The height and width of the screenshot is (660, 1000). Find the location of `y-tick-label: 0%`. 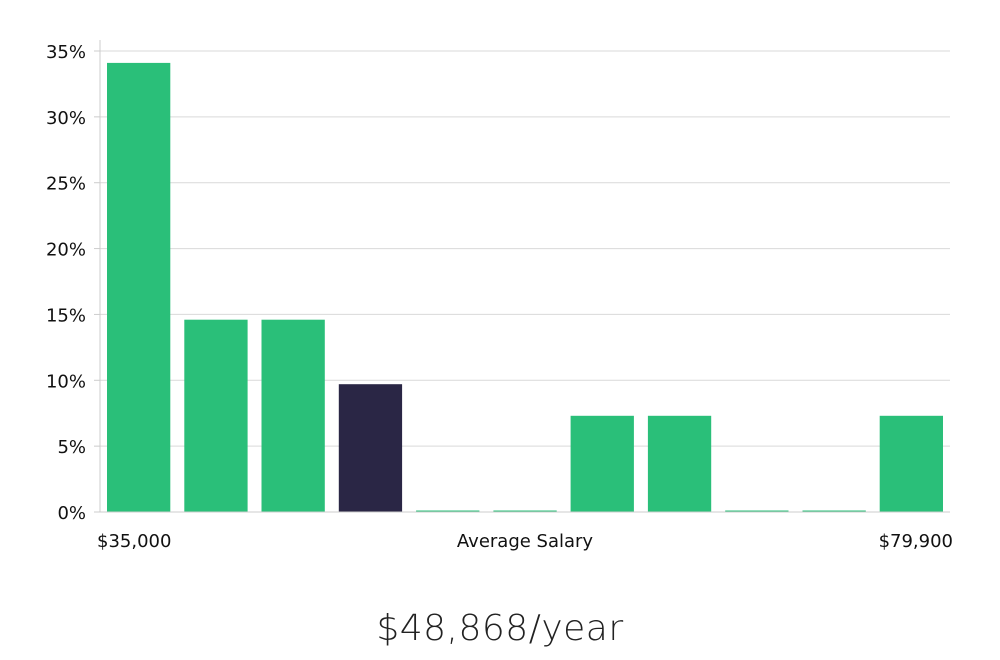

y-tick-label: 0% is located at coordinates (71, 513).